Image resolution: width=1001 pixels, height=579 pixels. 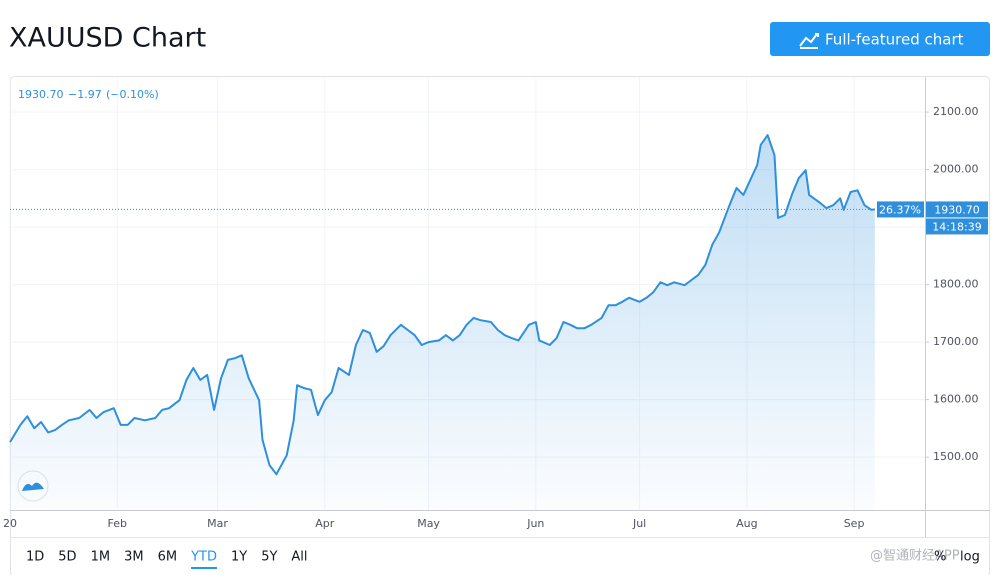 I want to click on percent-tag-label: 26.37%, so click(x=900, y=209).